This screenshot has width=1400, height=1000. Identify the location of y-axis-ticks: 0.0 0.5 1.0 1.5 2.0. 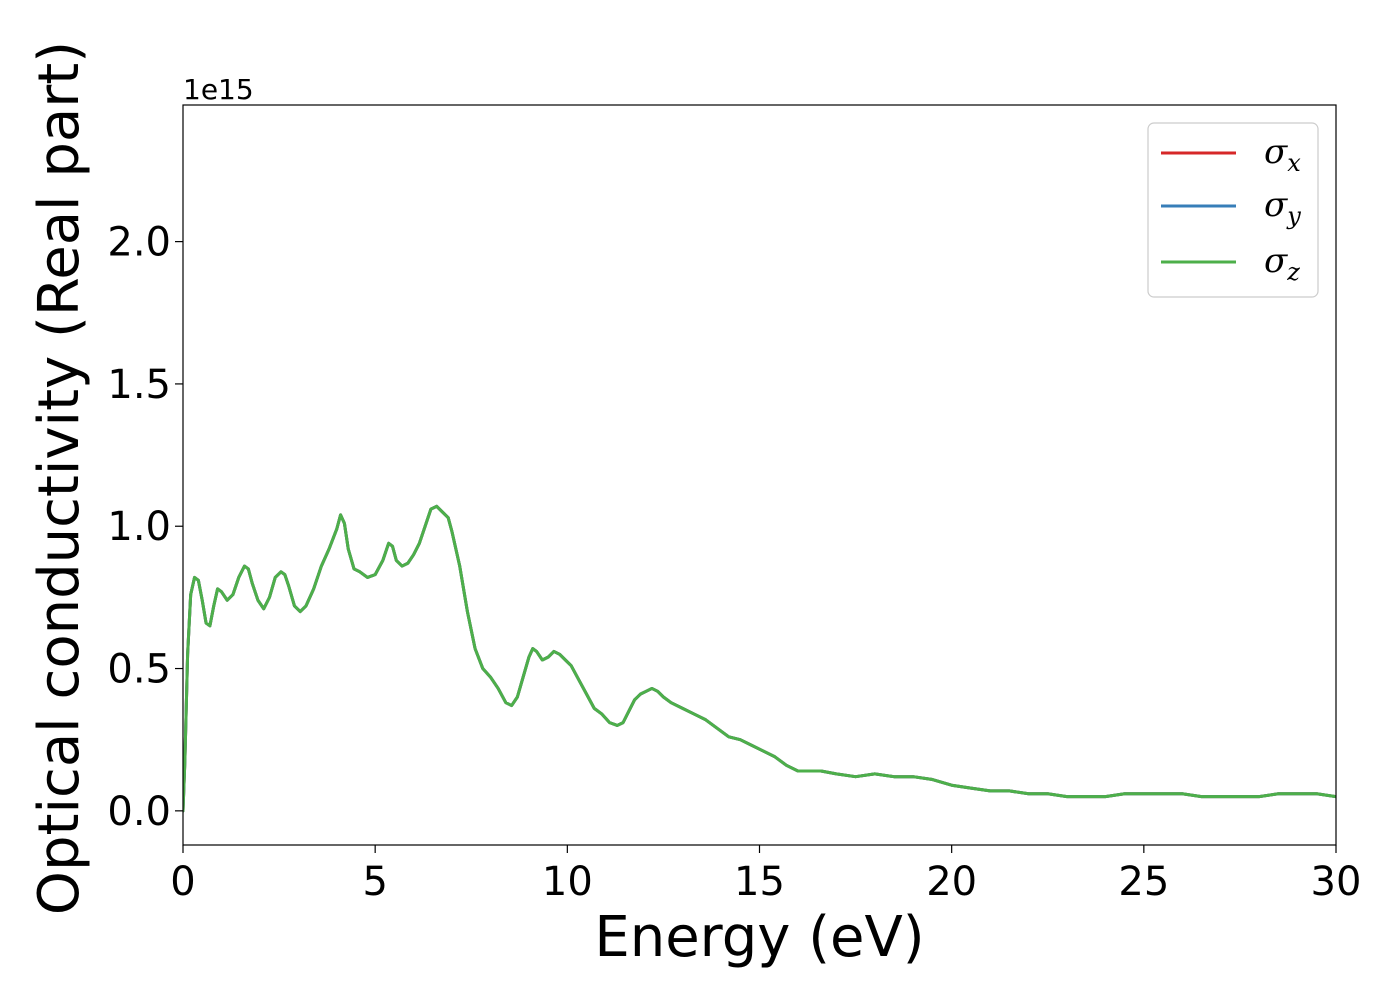
(145, 527).